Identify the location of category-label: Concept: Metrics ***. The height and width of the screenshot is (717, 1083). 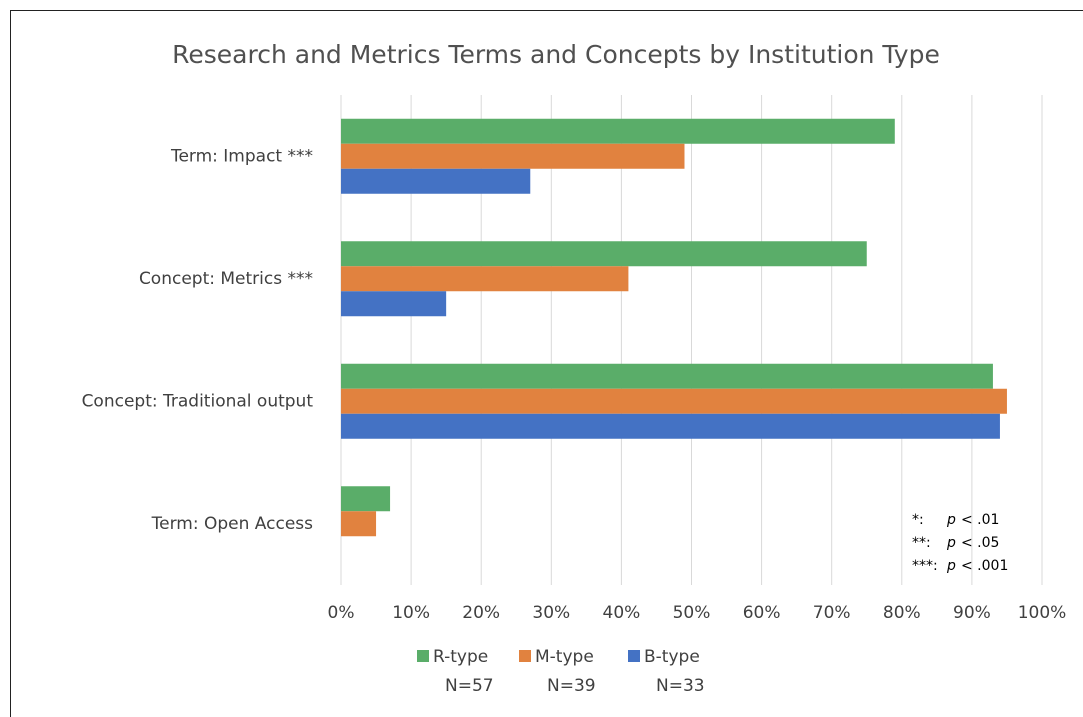
(226, 279).